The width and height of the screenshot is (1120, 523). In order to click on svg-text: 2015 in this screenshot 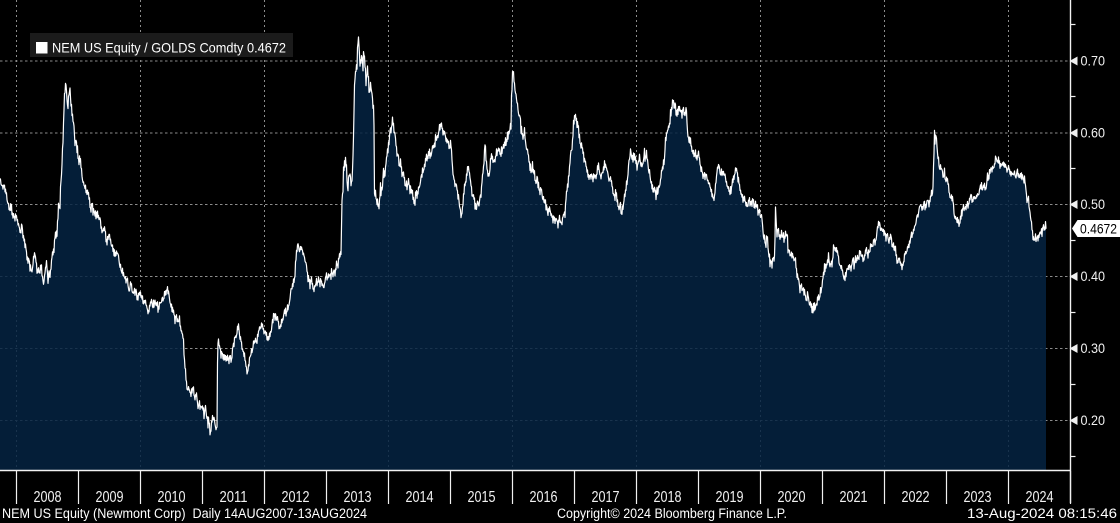, I will do `click(482, 497)`.